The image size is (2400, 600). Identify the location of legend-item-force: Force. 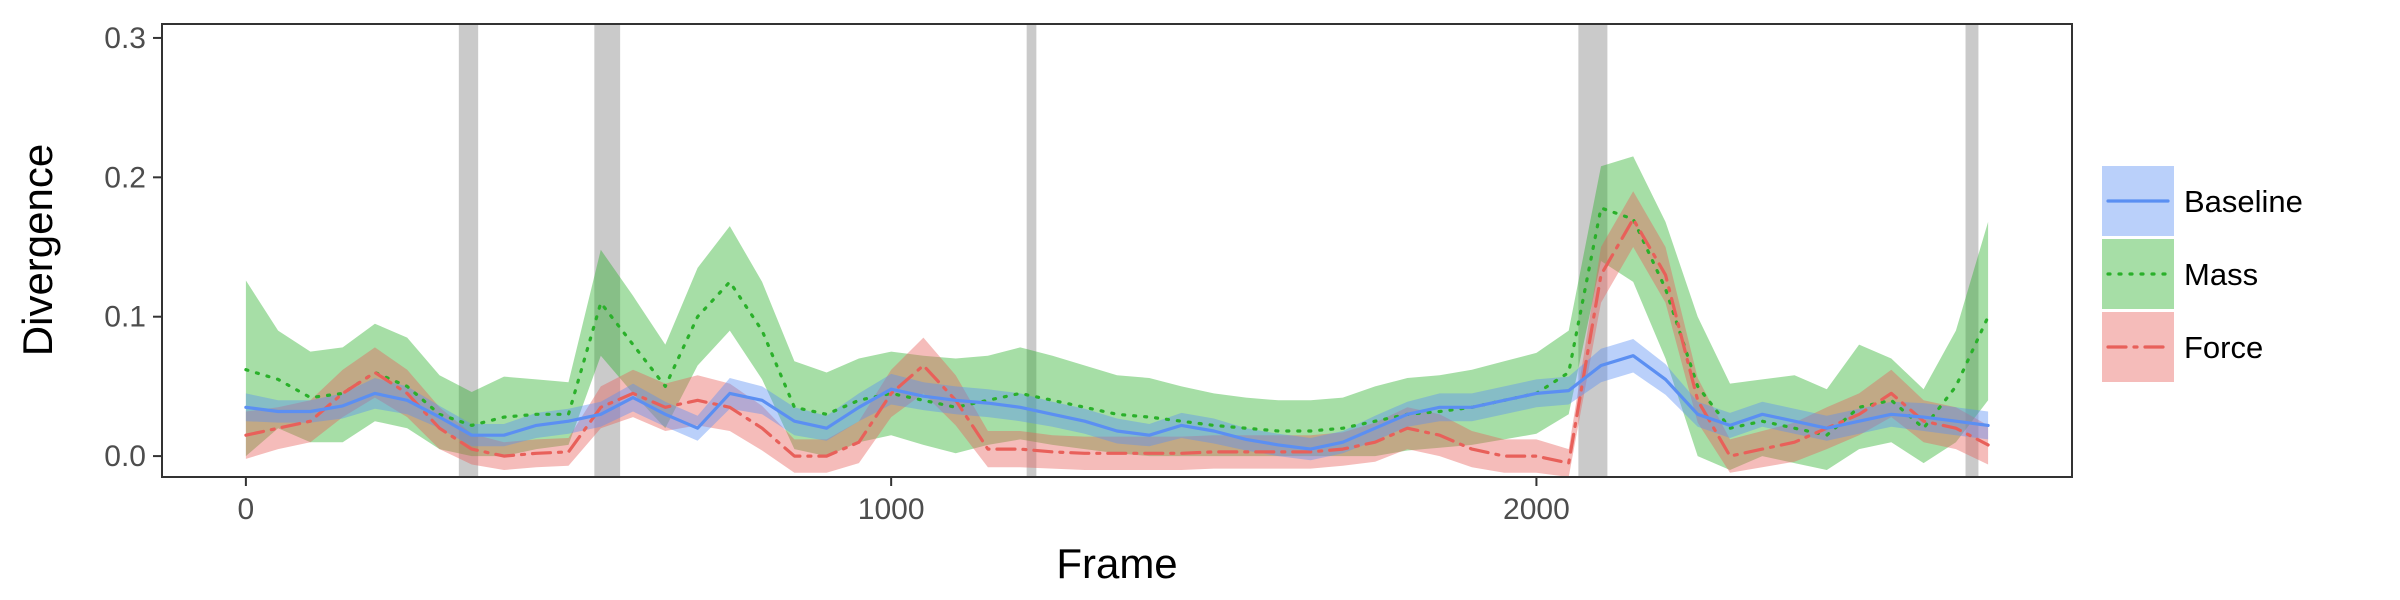
(2182, 347).